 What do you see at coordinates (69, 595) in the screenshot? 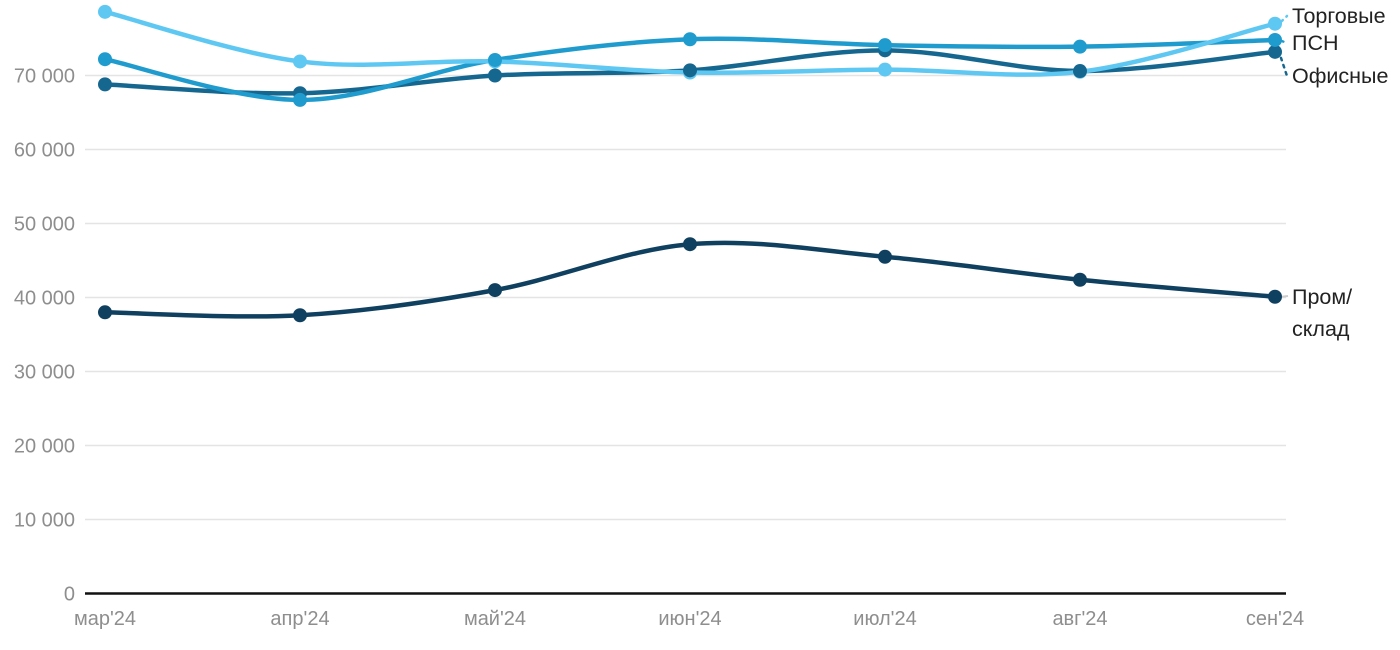
I see `y-tick-label: 0` at bounding box center [69, 595].